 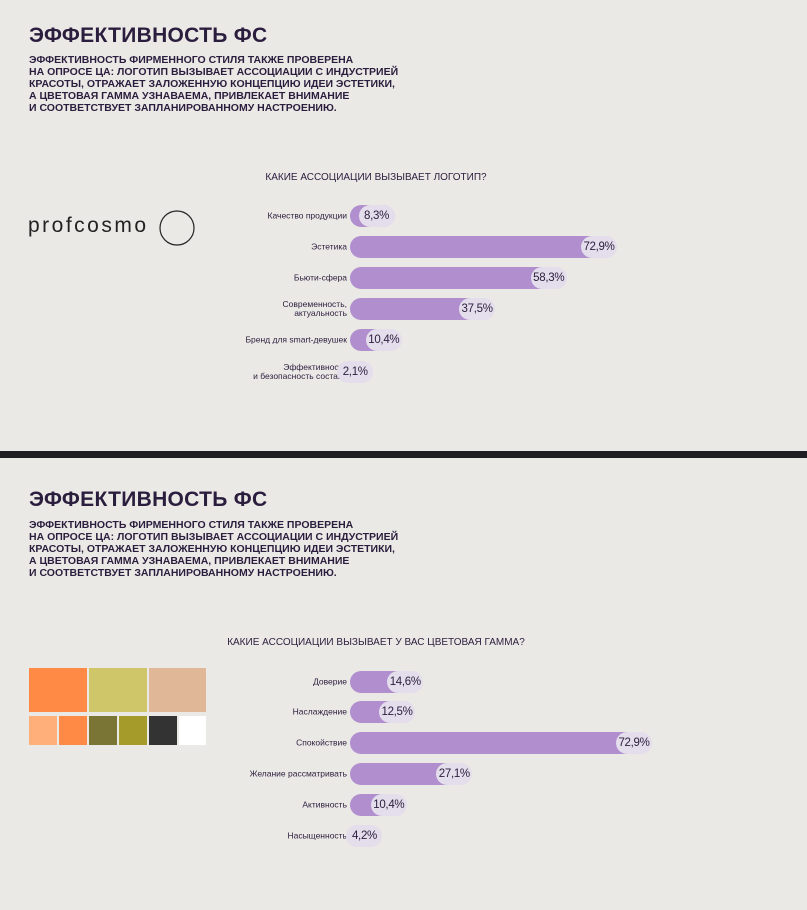 What do you see at coordinates (364, 836) in the screenshot?
I see `value-label: 4,2%` at bounding box center [364, 836].